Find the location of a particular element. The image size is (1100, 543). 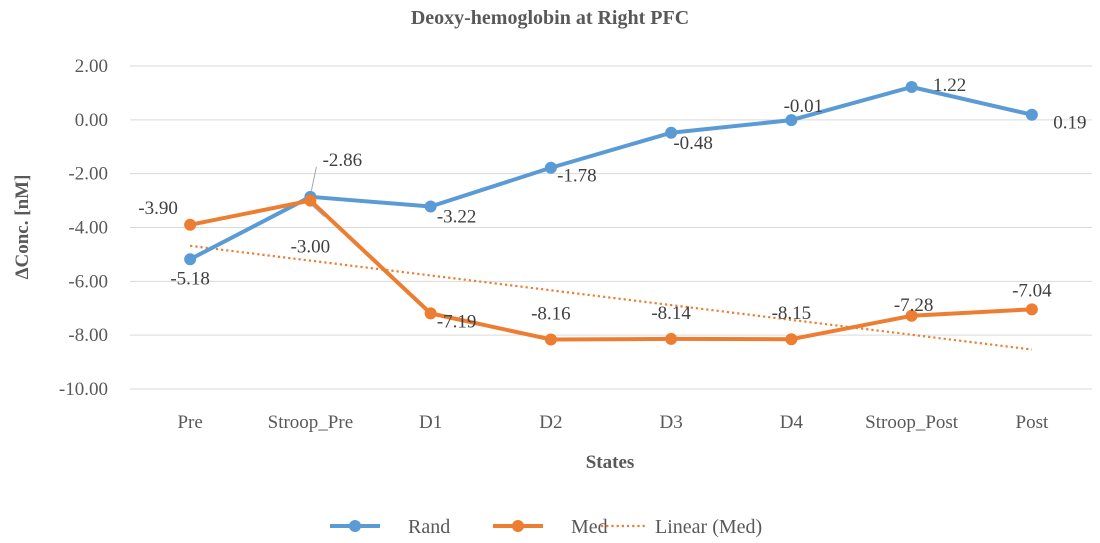

data-label-med: -7.04 is located at coordinates (1032, 290).